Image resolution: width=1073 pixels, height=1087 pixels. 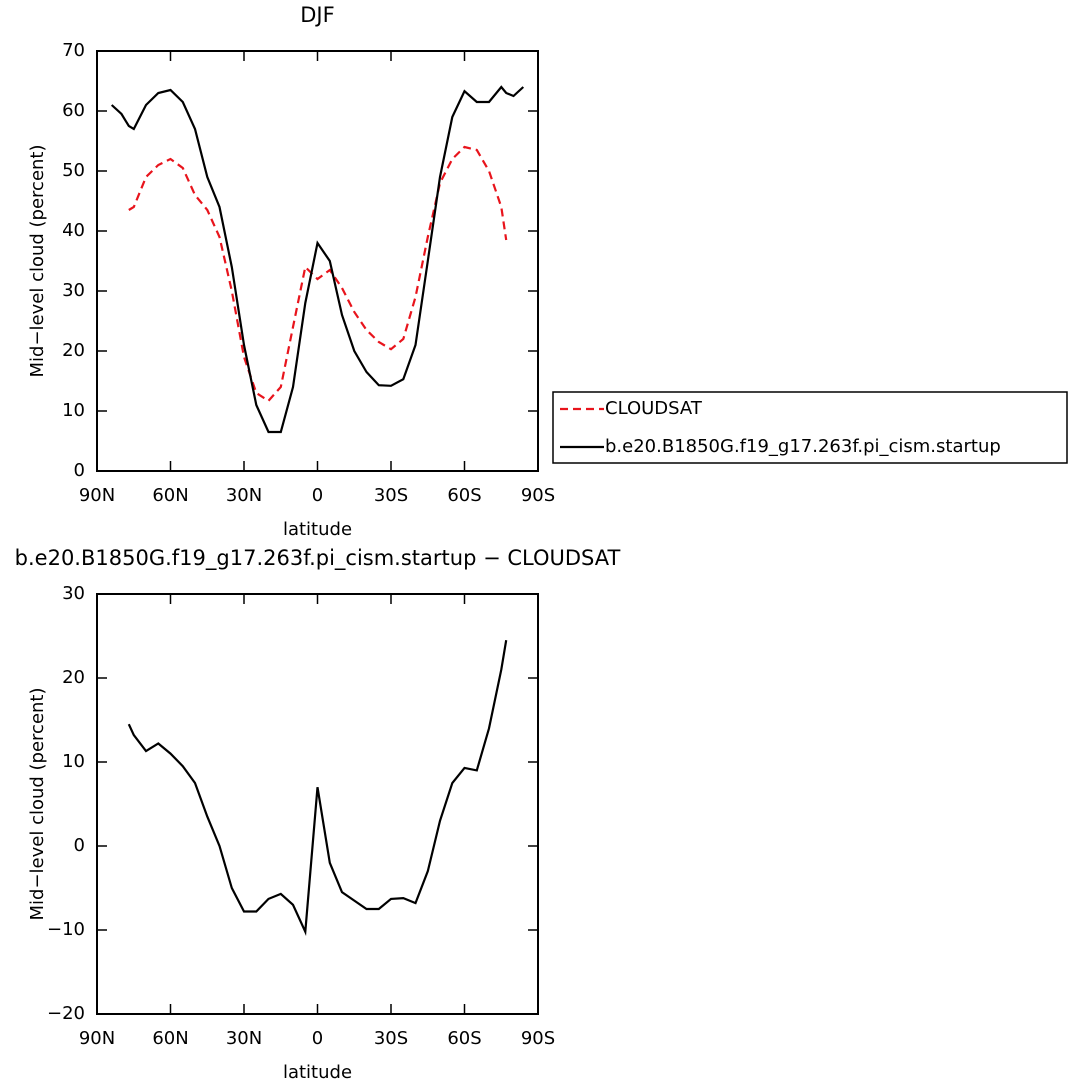 I want to click on legend-label: CLOUDSAT, so click(x=654, y=408).